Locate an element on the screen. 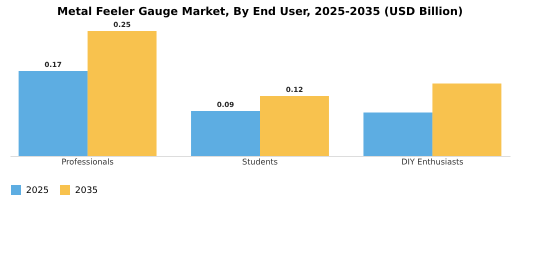  x-tick-label: DIY Enthusiasts is located at coordinates (432, 162).